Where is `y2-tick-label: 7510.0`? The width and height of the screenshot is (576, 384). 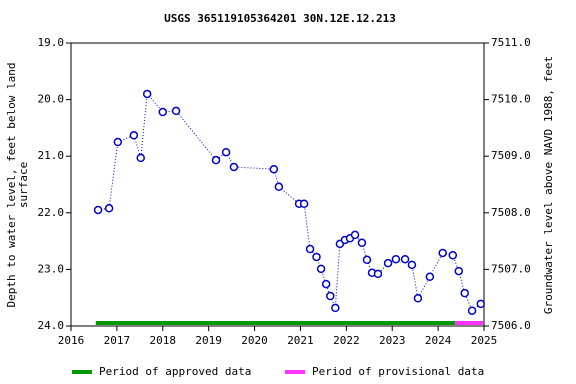 y2-tick-label: 7510.0 is located at coordinates (511, 99).